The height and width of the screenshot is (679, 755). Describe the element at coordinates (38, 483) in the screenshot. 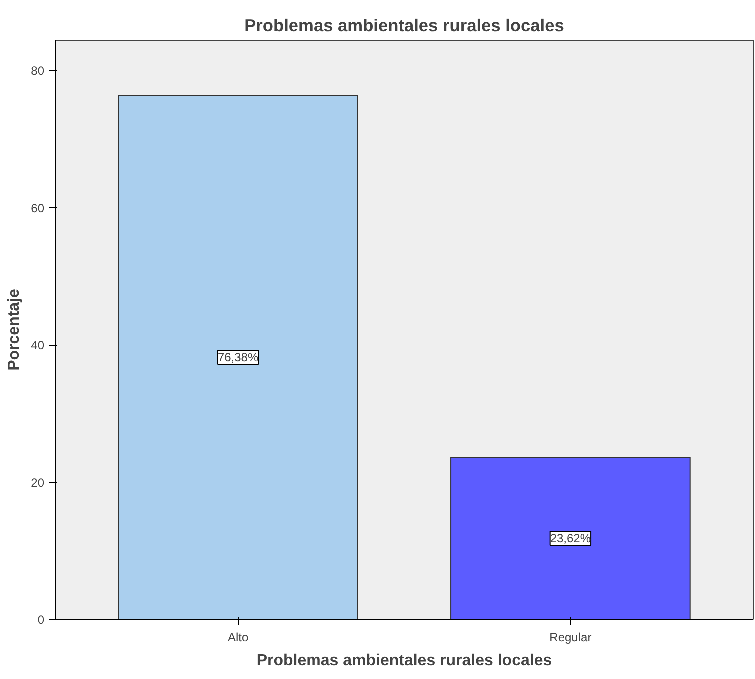

I see `y-tick-label: 20` at that location.